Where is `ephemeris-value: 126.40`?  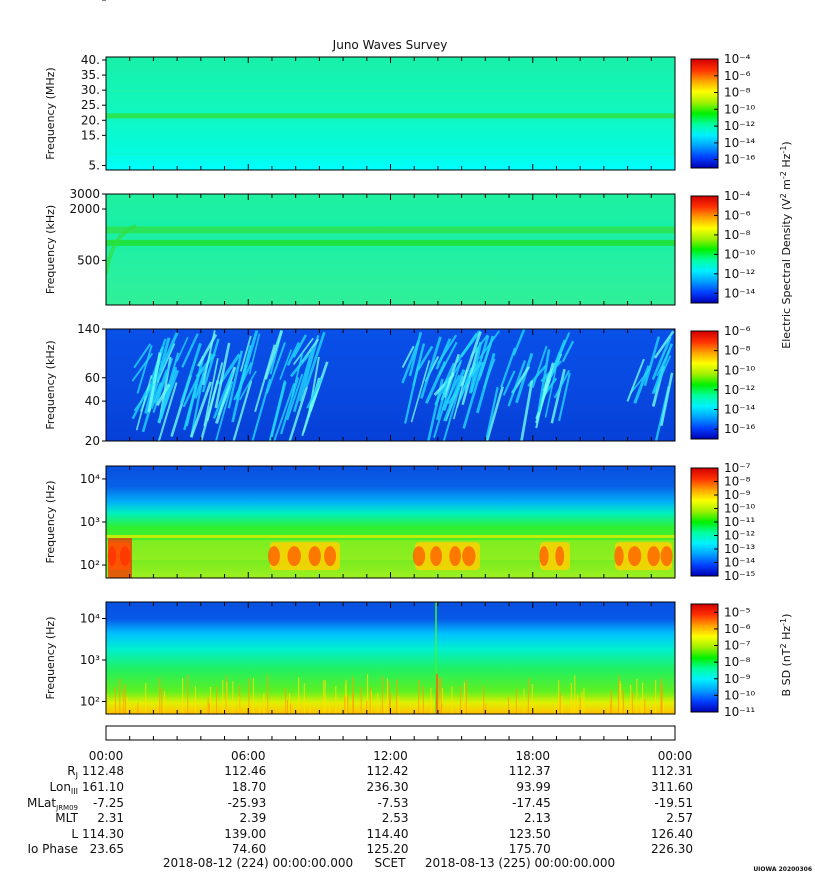 ephemeris-value: 126.40 is located at coordinates (672, 834).